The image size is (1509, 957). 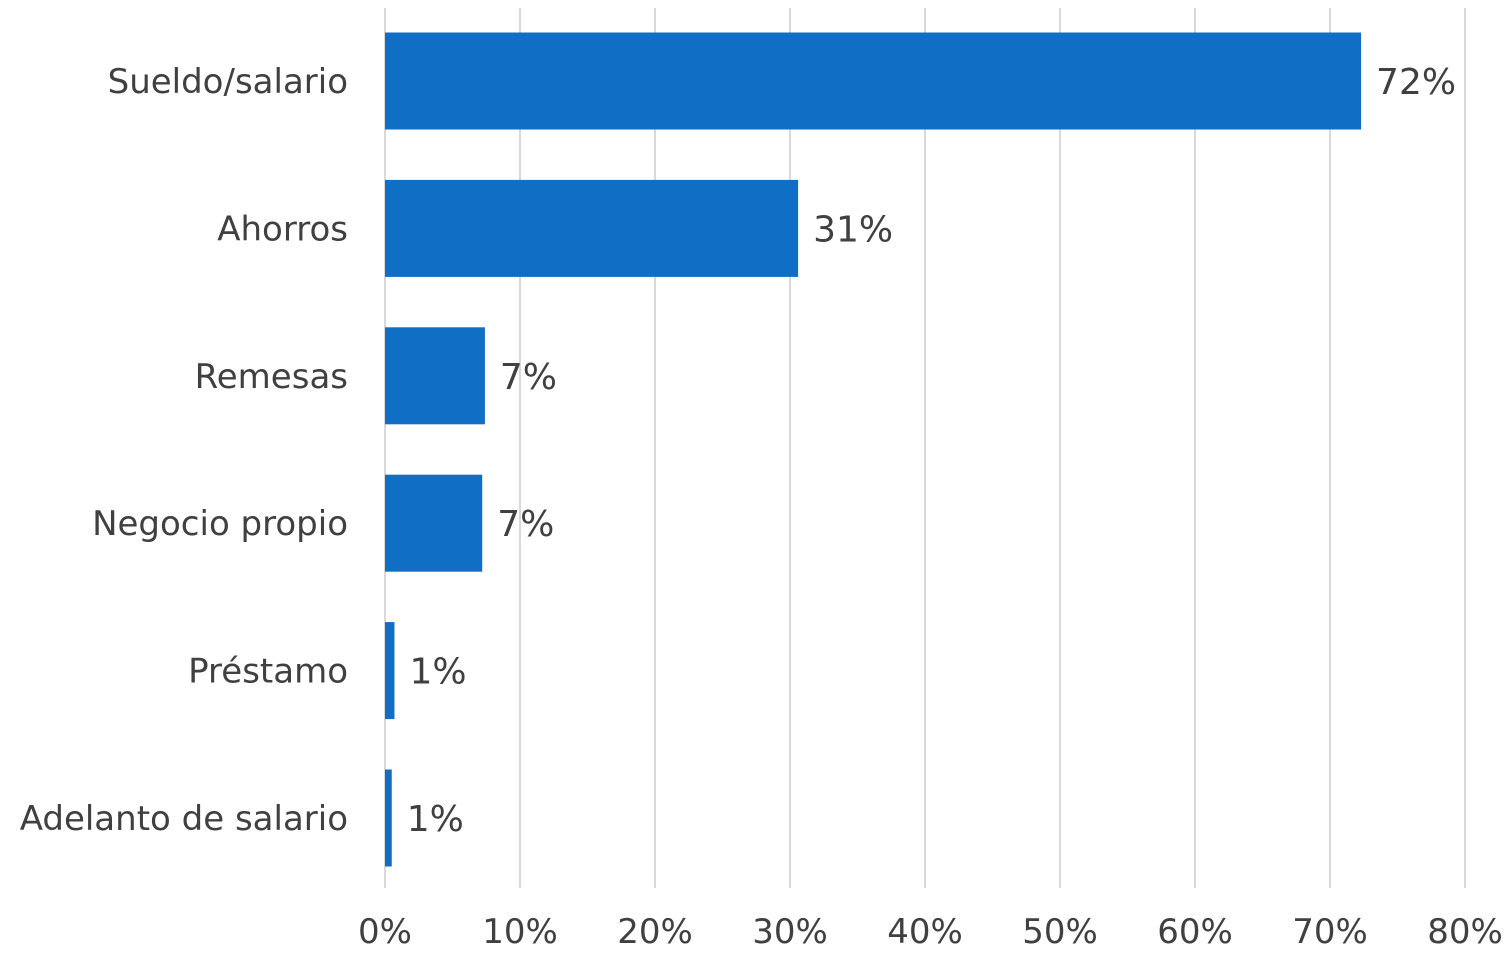 I want to click on x-tick-label: 20%, so click(x=655, y=932).